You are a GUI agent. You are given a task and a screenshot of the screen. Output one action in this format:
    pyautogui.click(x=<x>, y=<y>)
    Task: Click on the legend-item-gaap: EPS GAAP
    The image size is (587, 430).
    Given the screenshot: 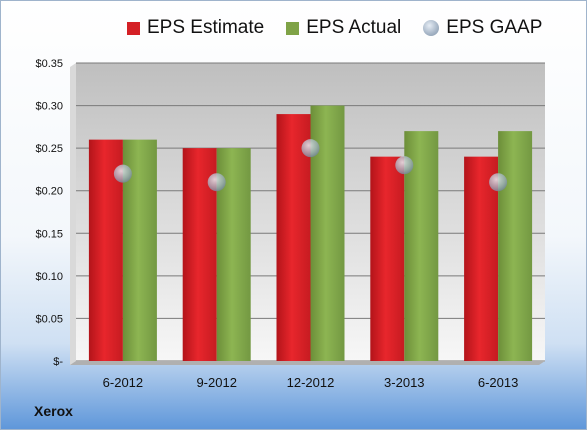 What is the action you would take?
    pyautogui.click(x=482, y=28)
    